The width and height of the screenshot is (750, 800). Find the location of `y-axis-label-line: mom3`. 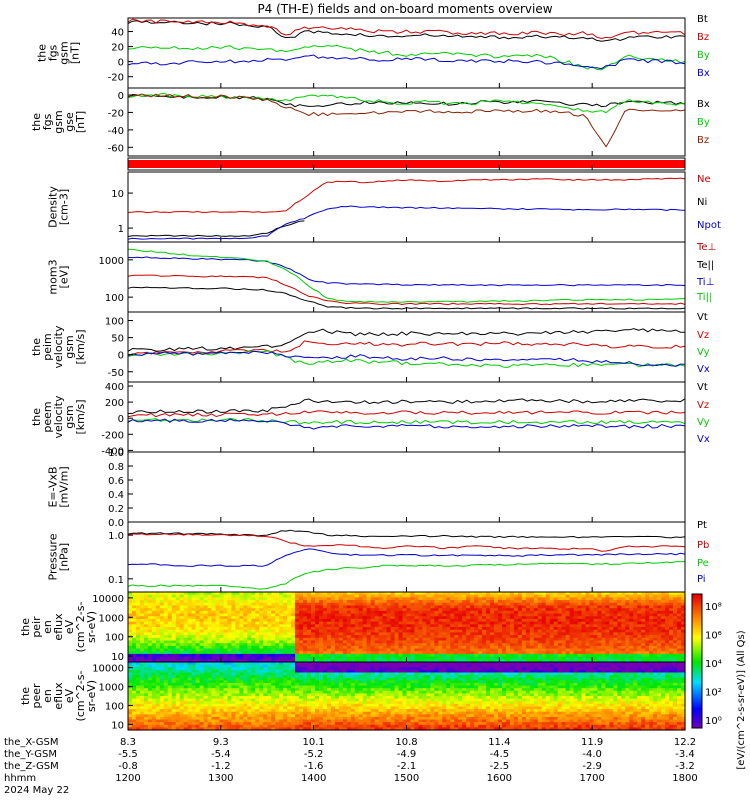

y-axis-label-line: mom3 is located at coordinates (53, 276).